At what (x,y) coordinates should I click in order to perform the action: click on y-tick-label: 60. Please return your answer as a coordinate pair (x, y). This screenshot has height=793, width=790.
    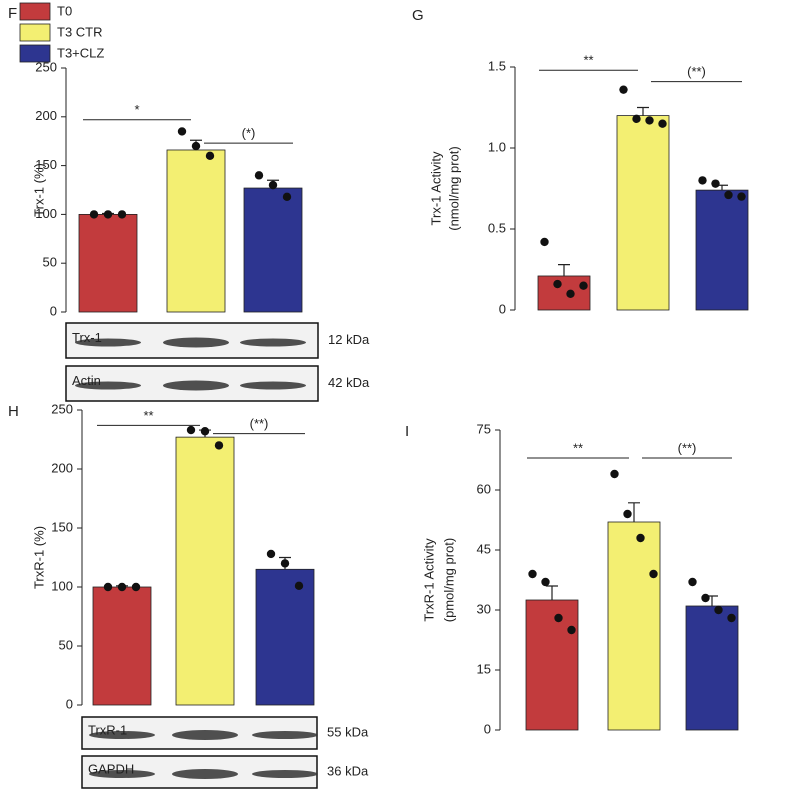
    Looking at the image, I should click on (484, 488).